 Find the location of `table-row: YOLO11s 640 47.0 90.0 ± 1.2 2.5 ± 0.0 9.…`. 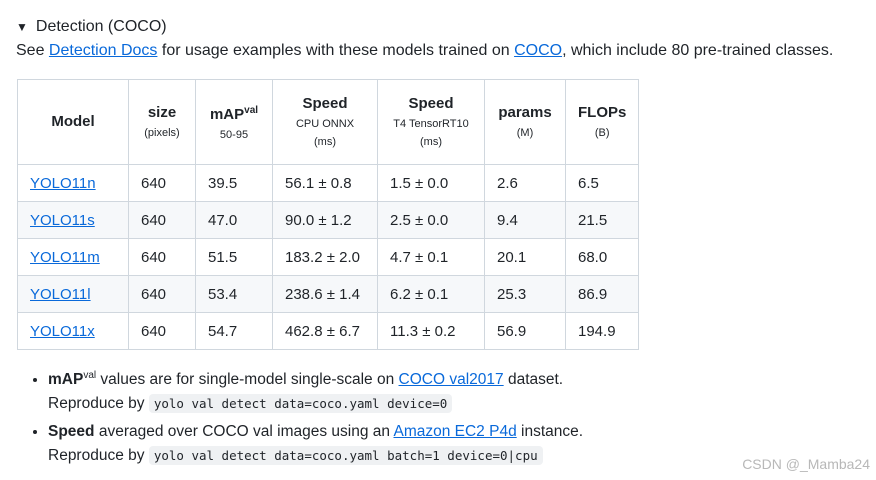

table-row: YOLO11s 640 47.0 90.0 ± 1.2 2.5 ± 0.0 9.… is located at coordinates (328, 220).